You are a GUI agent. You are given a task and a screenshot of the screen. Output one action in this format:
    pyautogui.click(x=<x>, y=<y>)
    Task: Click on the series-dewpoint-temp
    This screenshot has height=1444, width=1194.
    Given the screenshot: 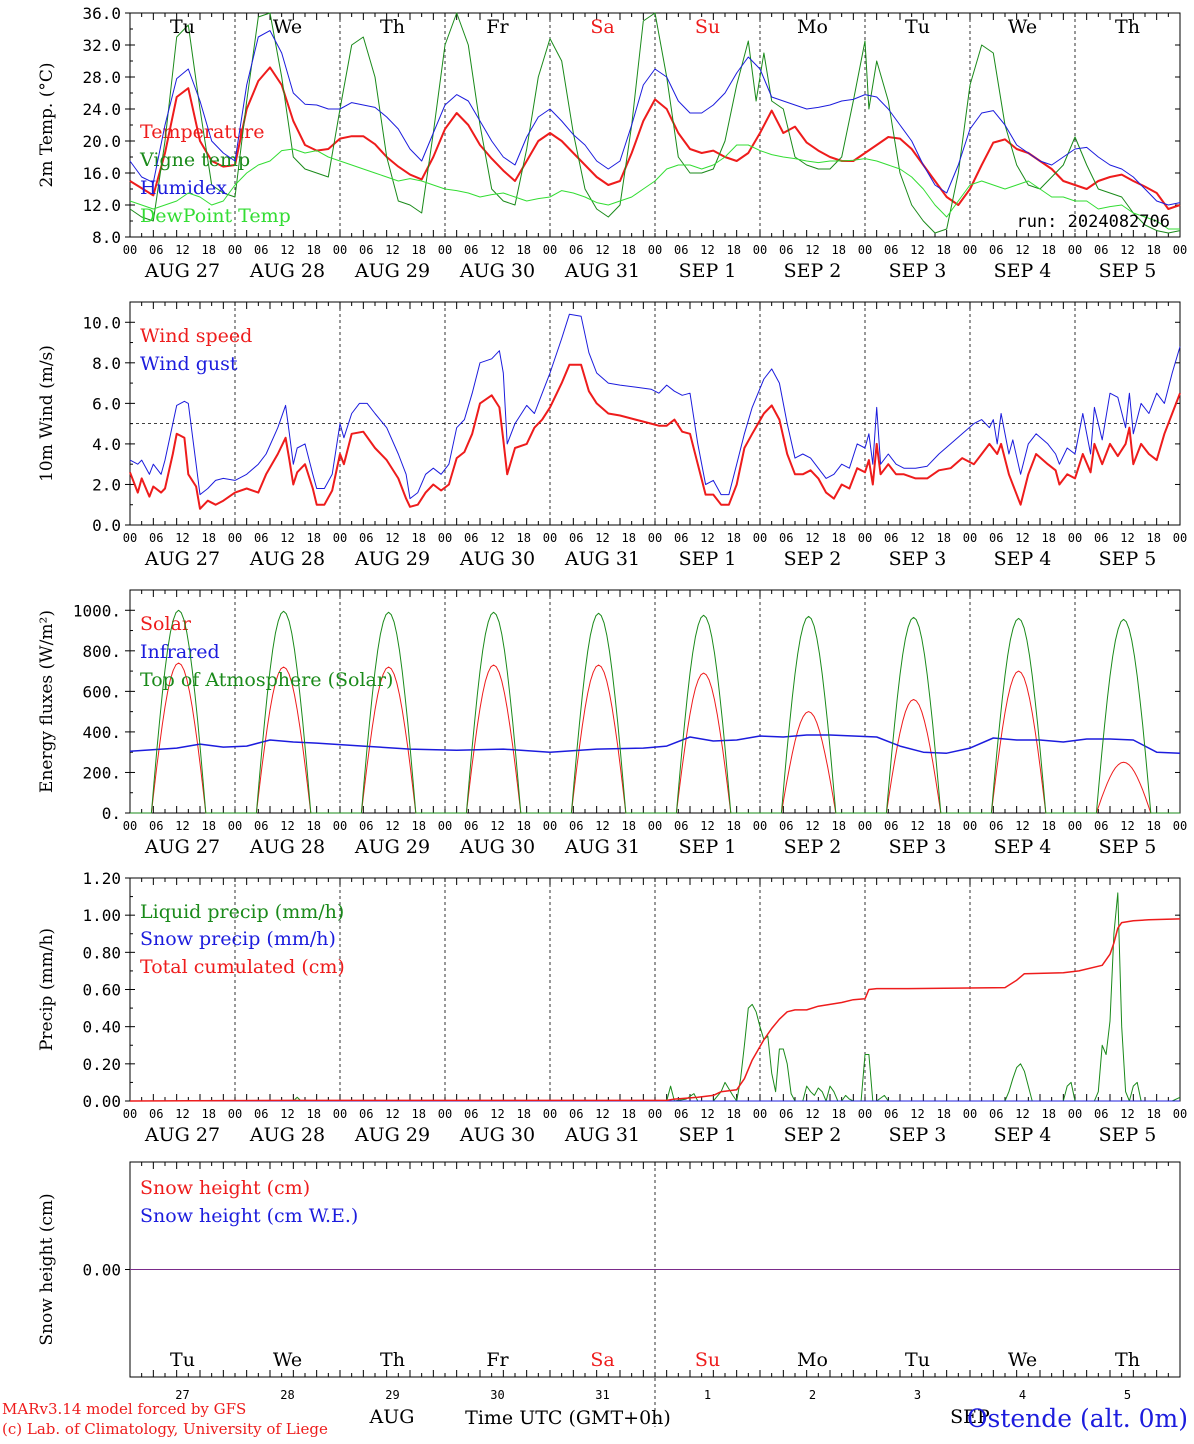 What is the action you would take?
    pyautogui.click(x=654, y=187)
    